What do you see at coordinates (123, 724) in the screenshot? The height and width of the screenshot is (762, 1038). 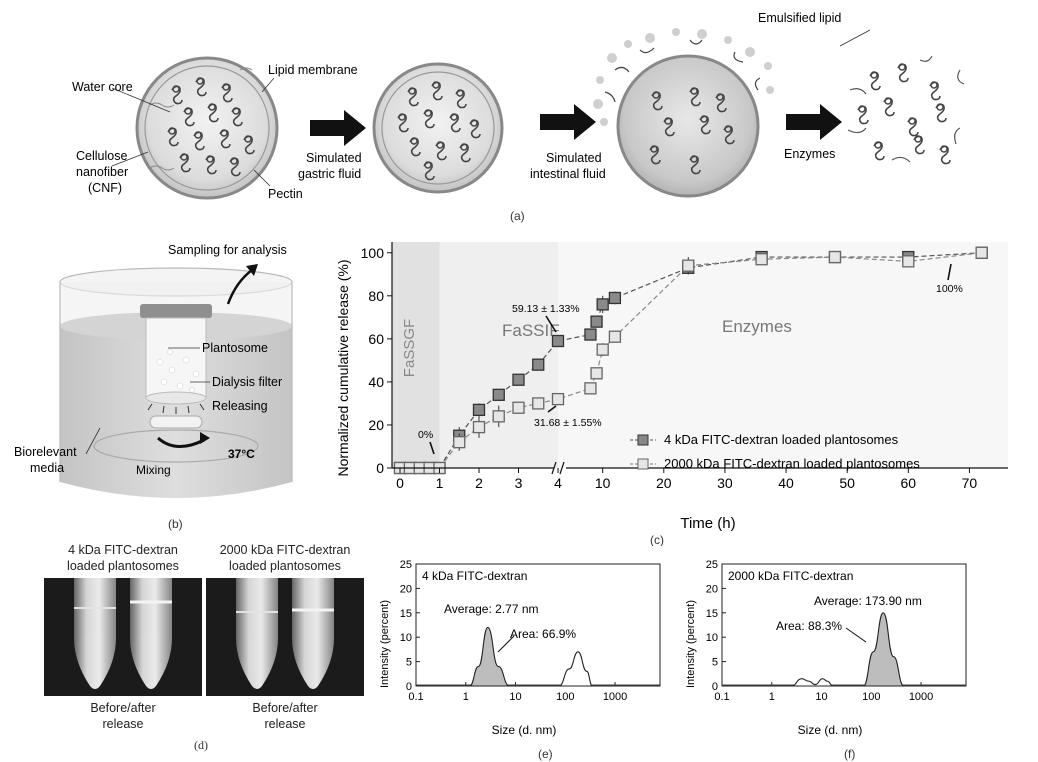 I see `caption-before-after-left-2: release` at bounding box center [123, 724].